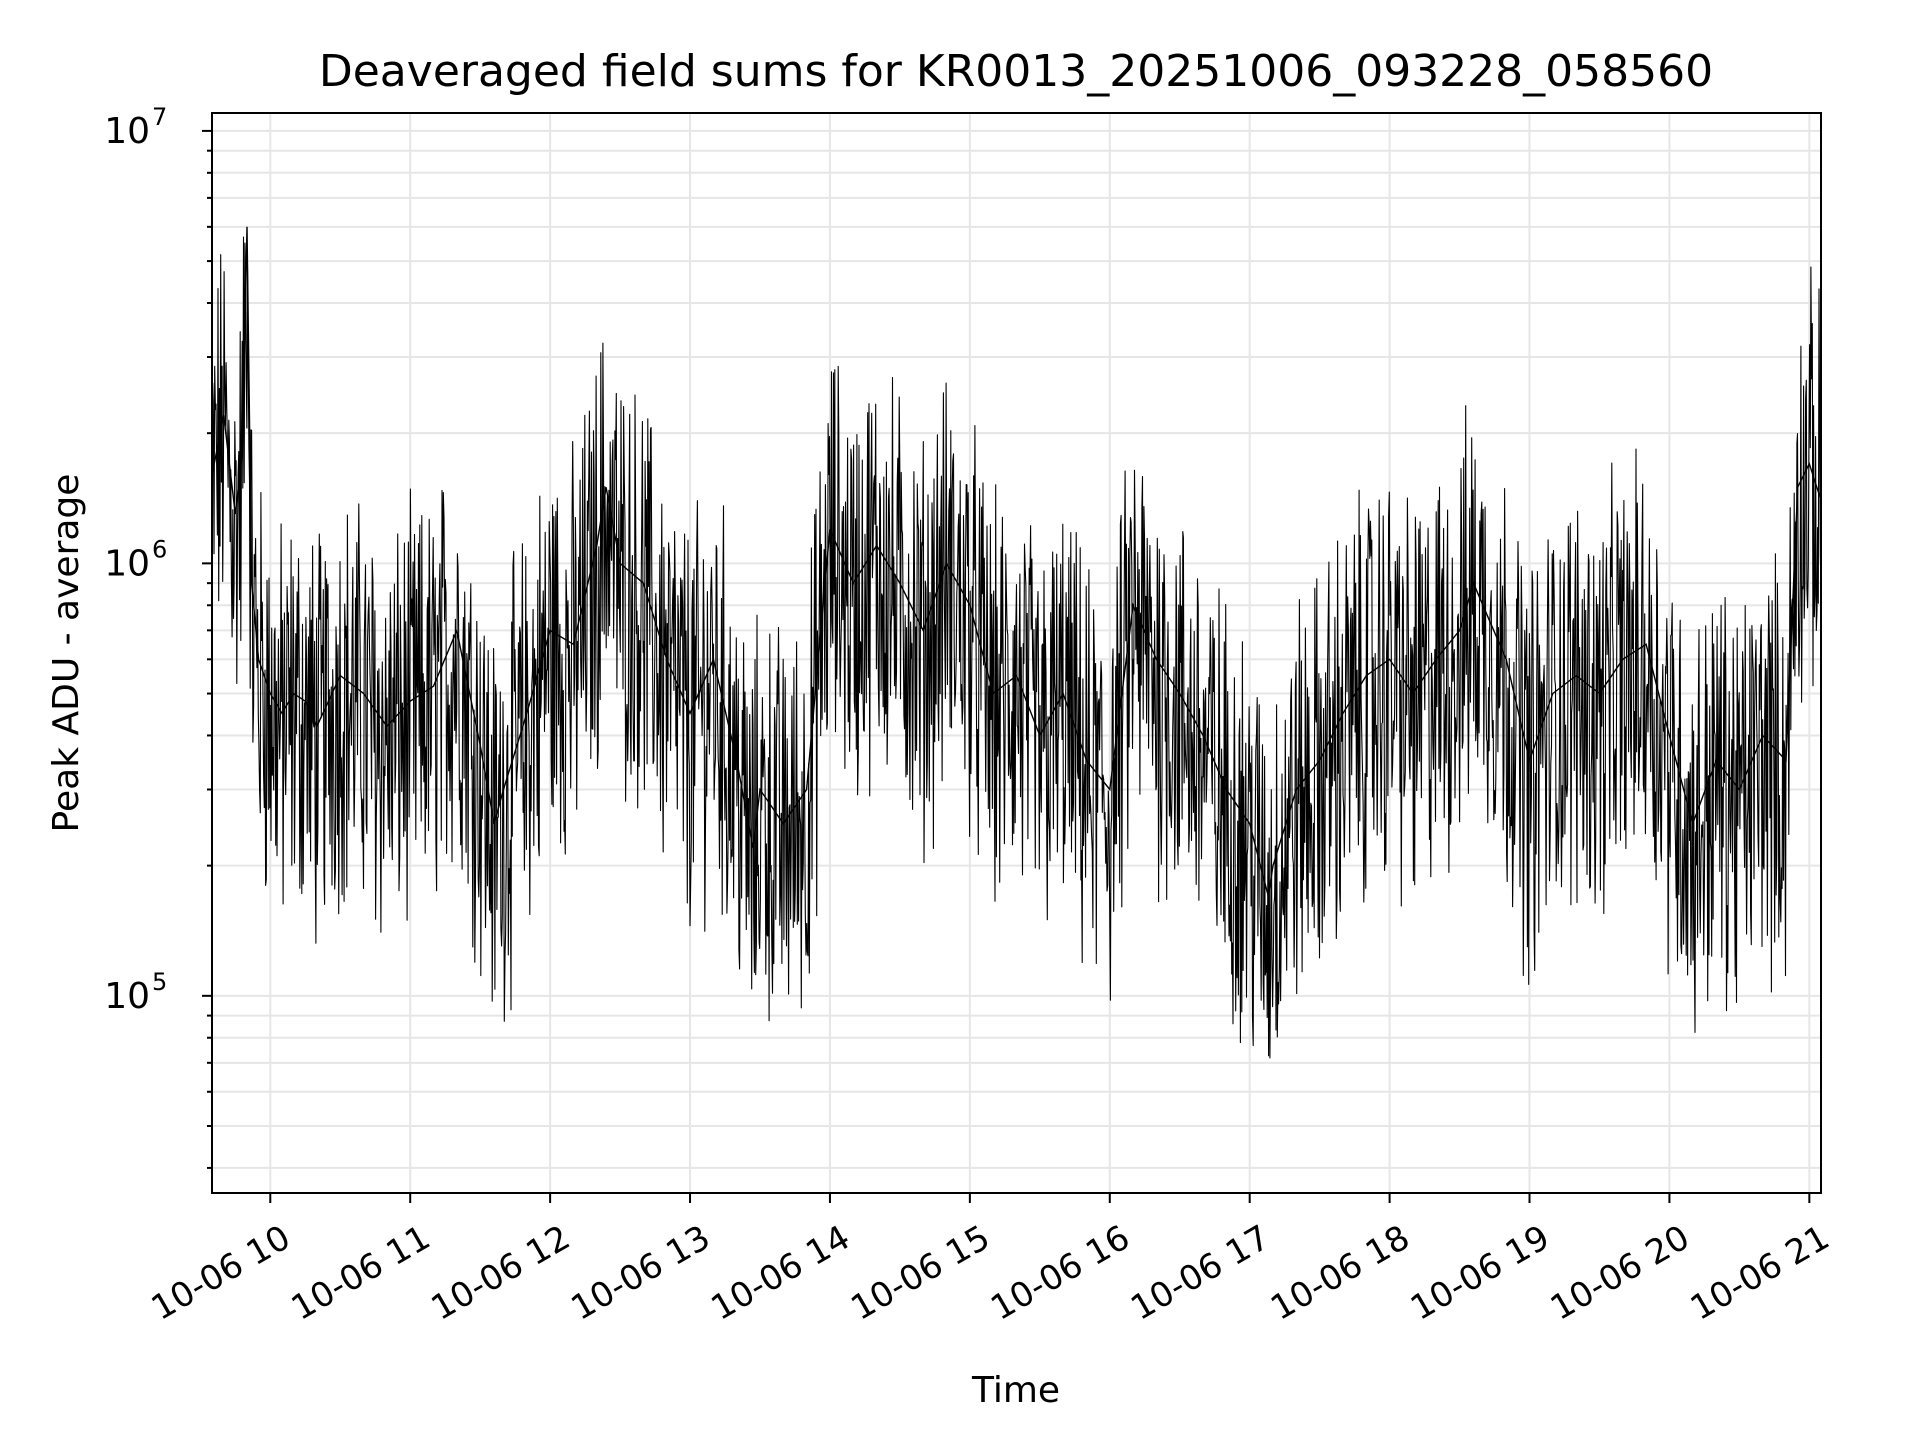  What do you see at coordinates (1015, 1390) in the screenshot?
I see `x-axis-label: Time` at bounding box center [1015, 1390].